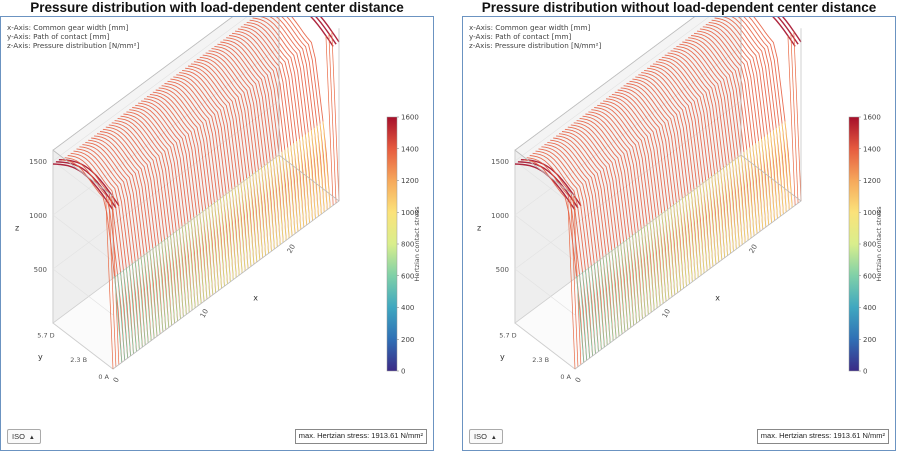  Describe the element at coordinates (417, 244) in the screenshot. I see `colorbar-title: Hertzian contact stress` at that location.